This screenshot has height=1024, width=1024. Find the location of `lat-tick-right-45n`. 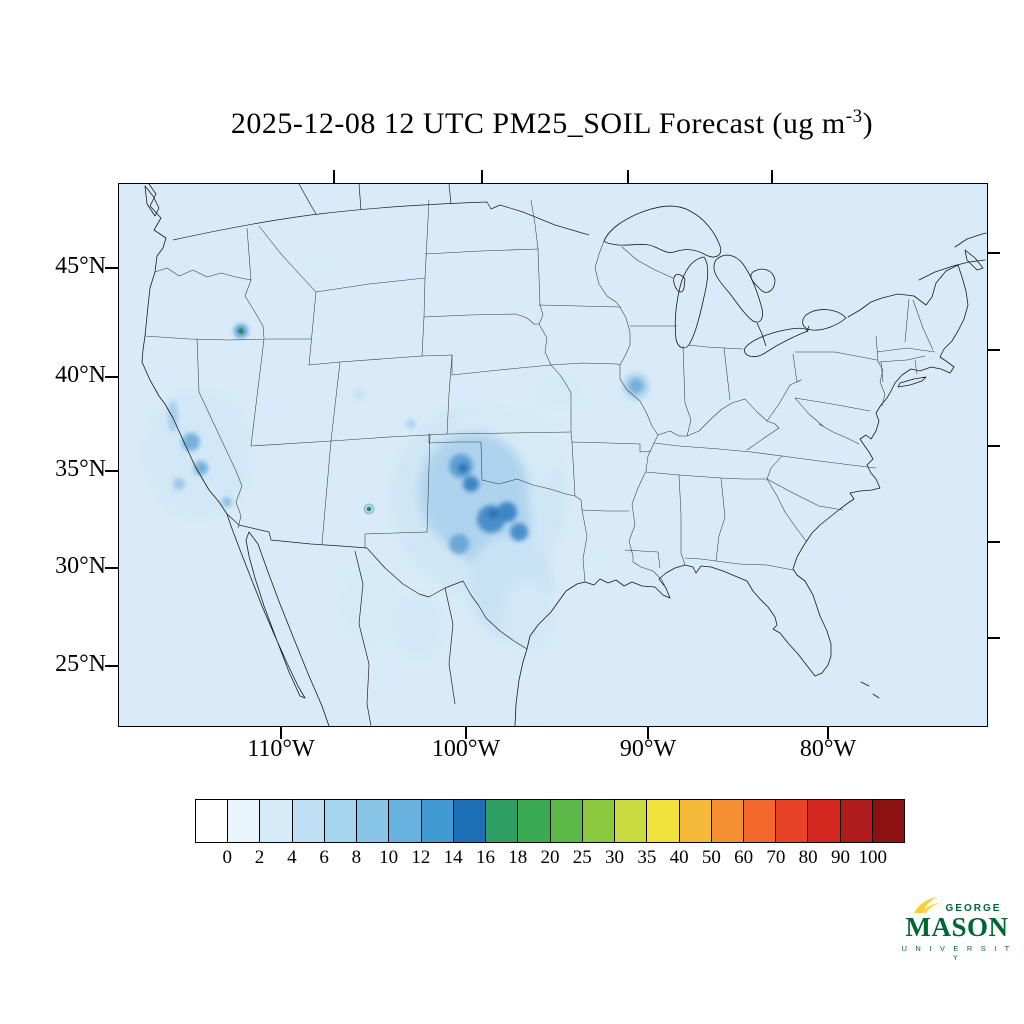

lat-tick-right-45n is located at coordinates (993, 253).